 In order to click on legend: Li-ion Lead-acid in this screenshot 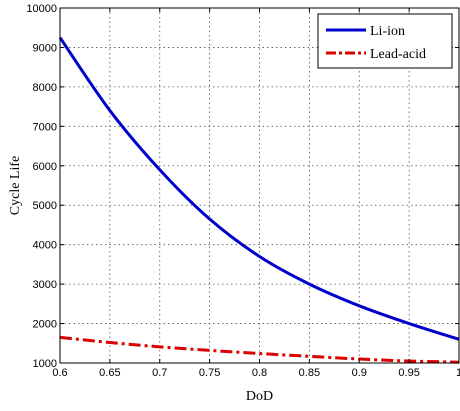, I will do `click(385, 41)`.